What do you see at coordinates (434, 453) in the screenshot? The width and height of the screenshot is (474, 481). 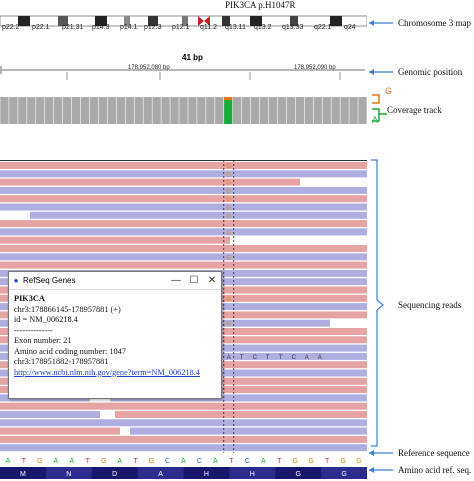 I see `reference-sequence-label: Reference sequence` at bounding box center [434, 453].